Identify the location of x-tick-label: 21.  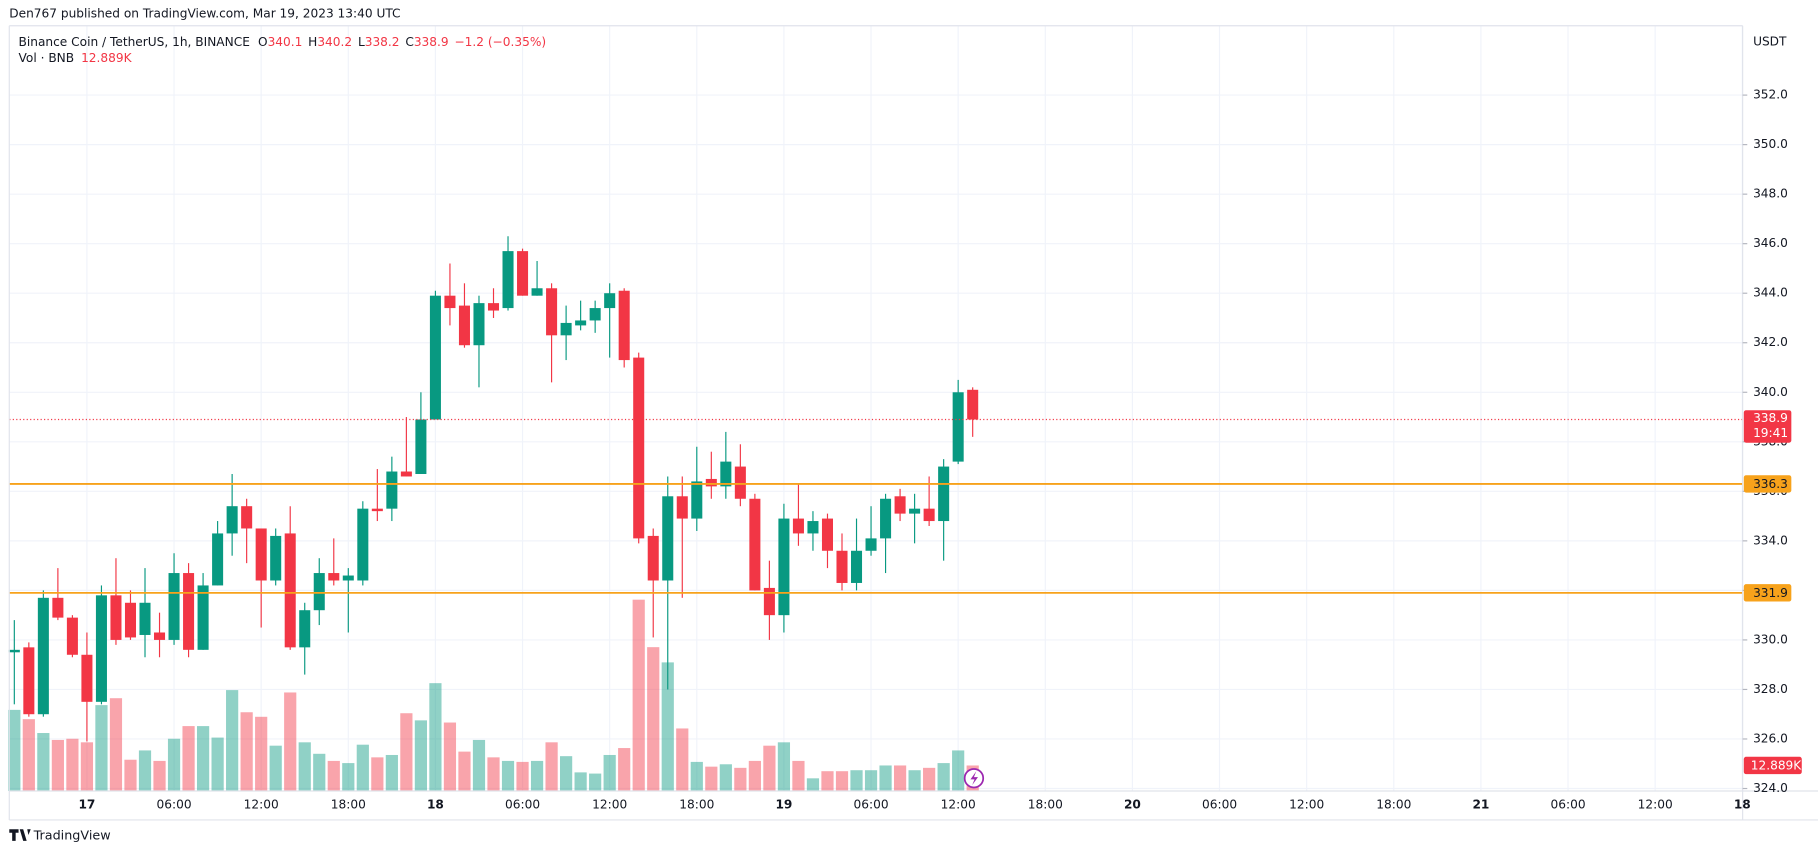
(1480, 804).